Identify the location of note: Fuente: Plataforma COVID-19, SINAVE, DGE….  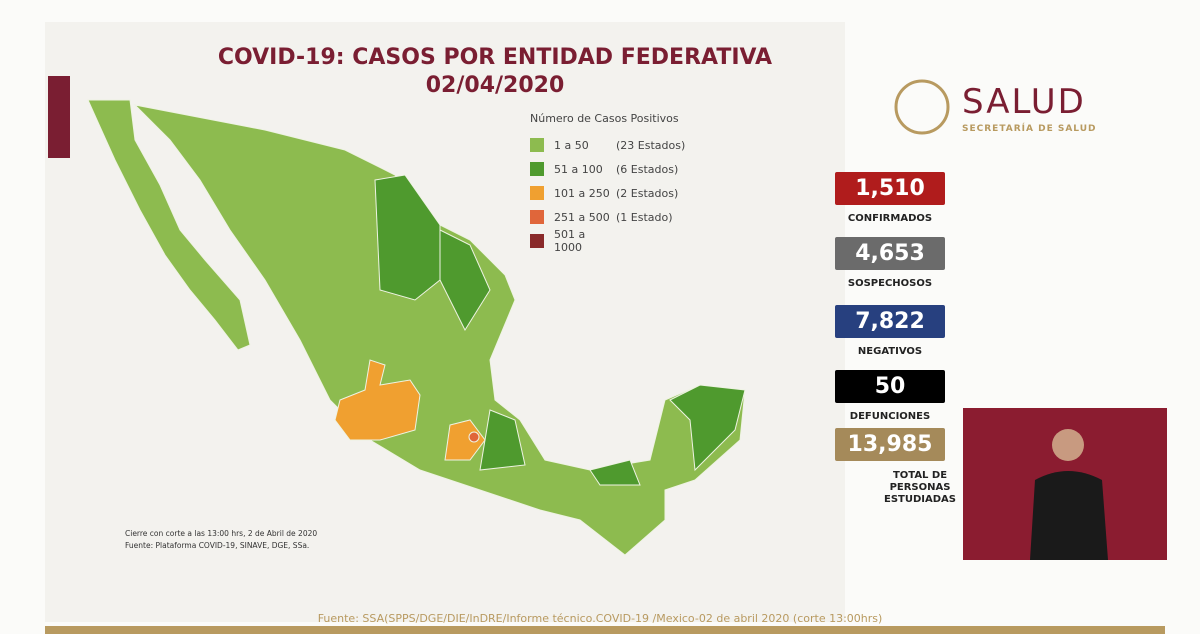
(217, 545).